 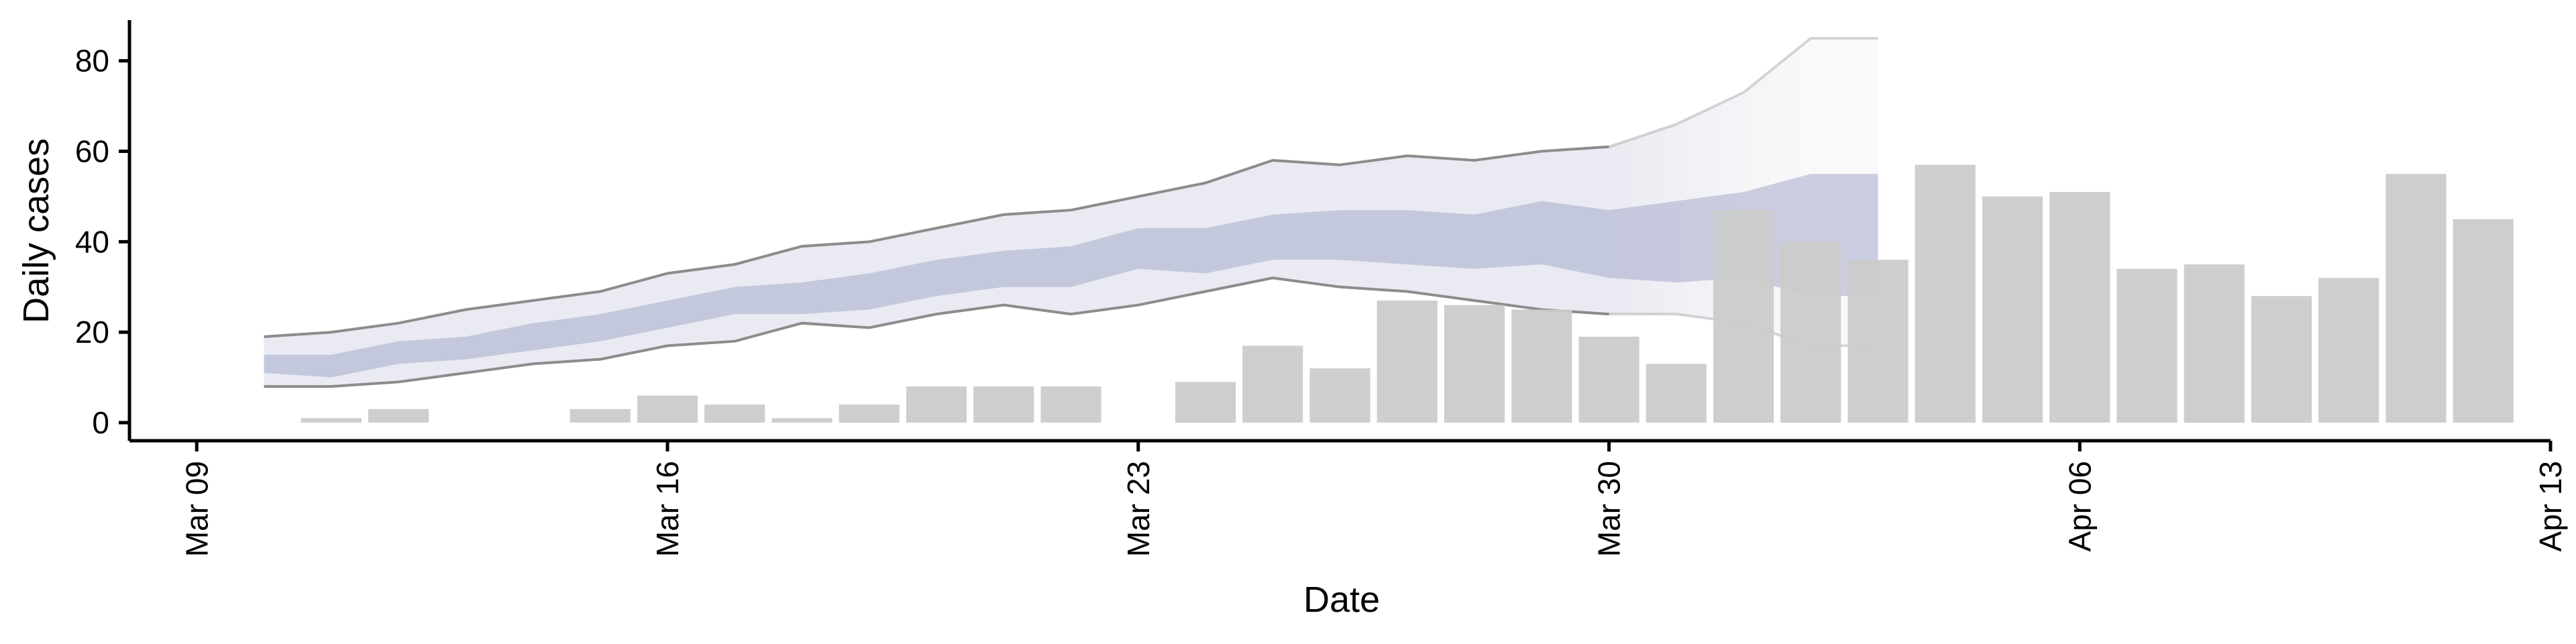 I want to click on y-tick-label-20: 20, so click(x=92, y=332).